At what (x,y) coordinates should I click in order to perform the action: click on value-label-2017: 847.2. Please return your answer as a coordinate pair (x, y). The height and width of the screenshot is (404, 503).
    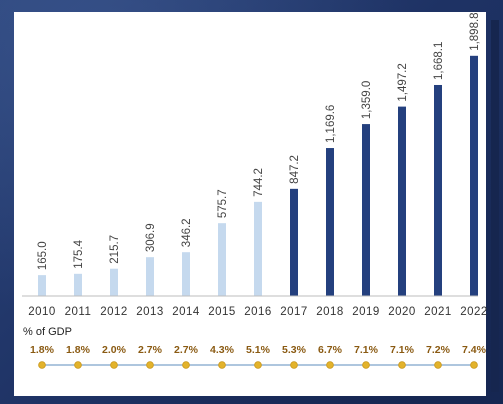
    Looking at the image, I should click on (295, 169).